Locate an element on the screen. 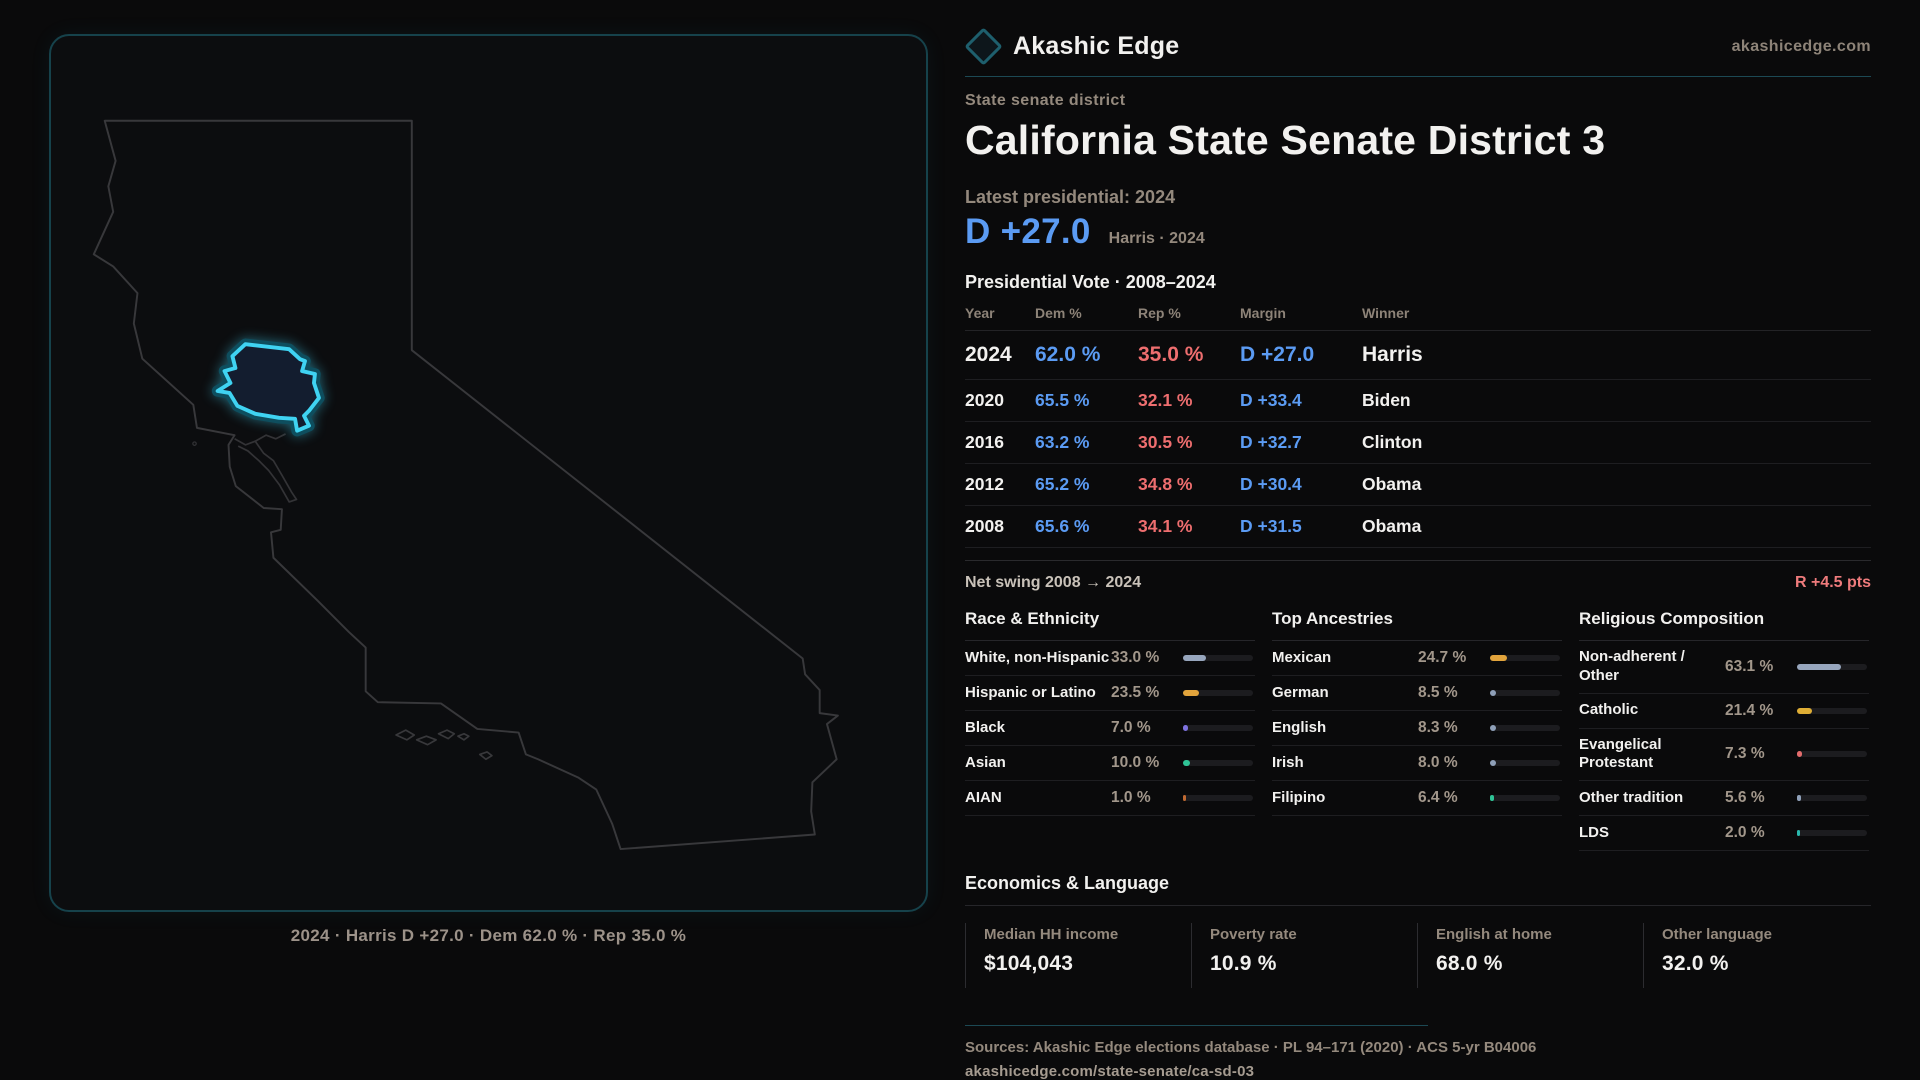 The height and width of the screenshot is (1080, 1920). demographic-value: 63.1 % is located at coordinates (1749, 666).